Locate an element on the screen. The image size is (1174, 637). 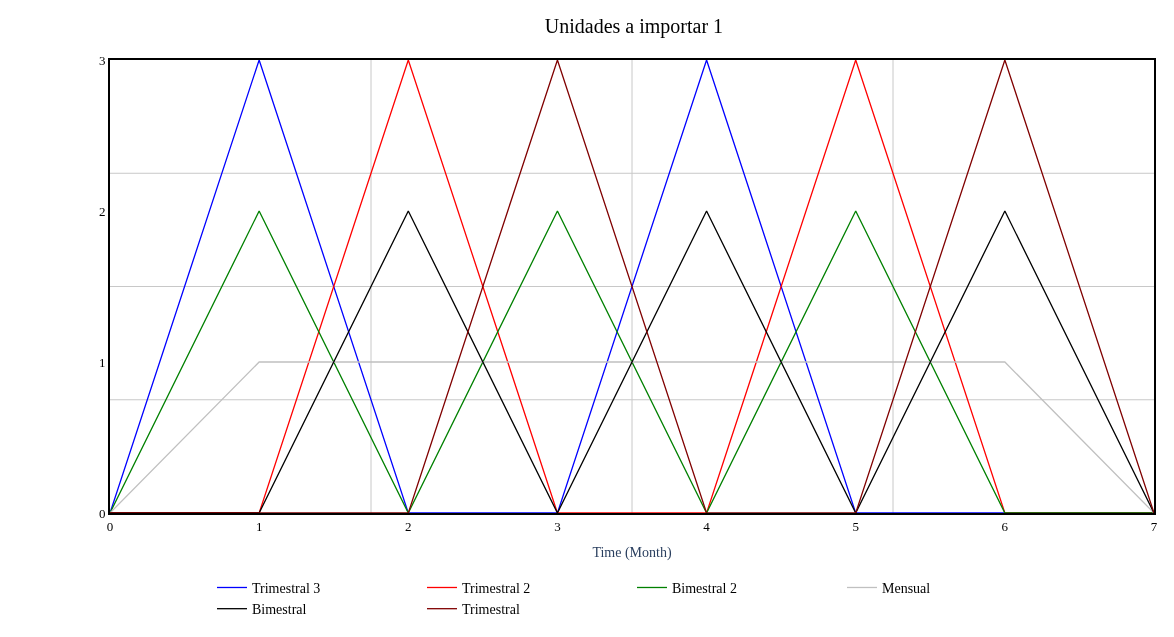
legend-label: Trimestral 2 is located at coordinates (496, 588).